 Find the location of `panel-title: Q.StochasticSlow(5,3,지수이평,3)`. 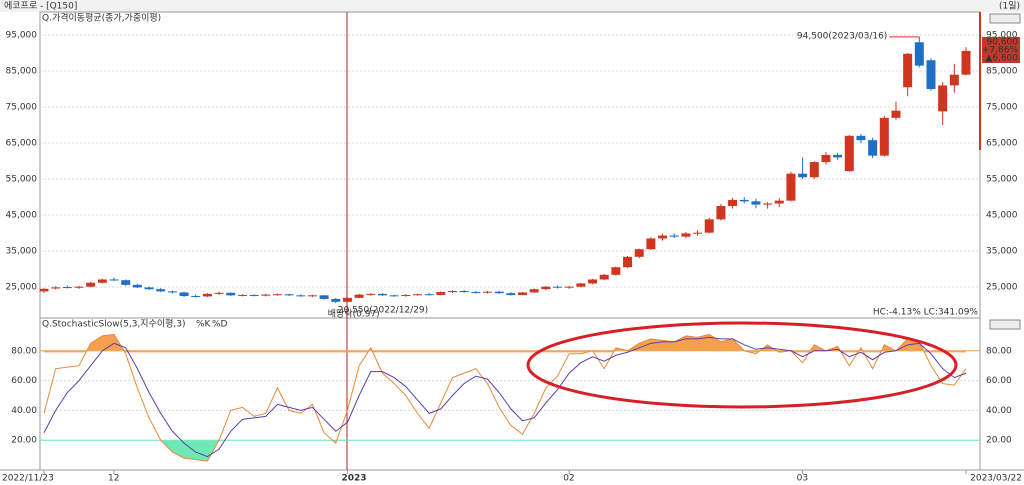

panel-title: Q.StochasticSlow(5,3,지수이평,3) is located at coordinates (114, 324).